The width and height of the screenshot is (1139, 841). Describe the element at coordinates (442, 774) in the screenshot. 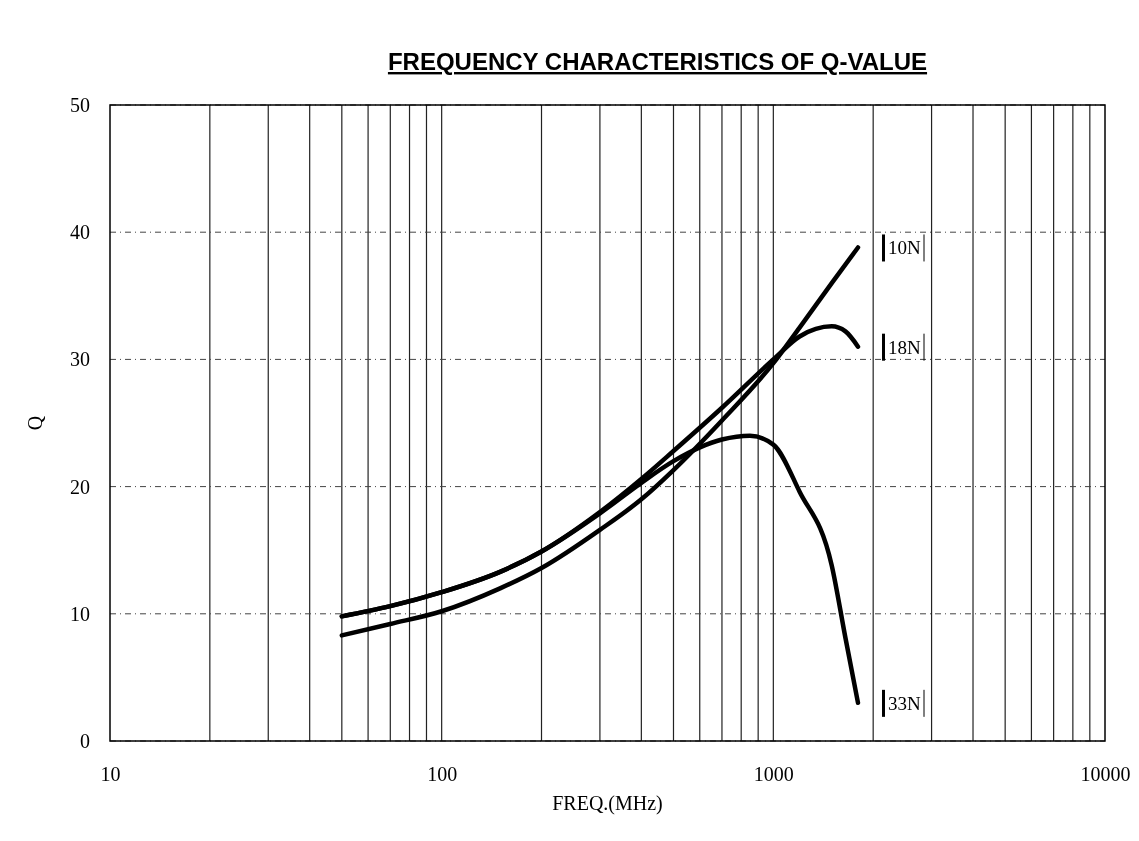

I see `x-tick-label: 100` at that location.